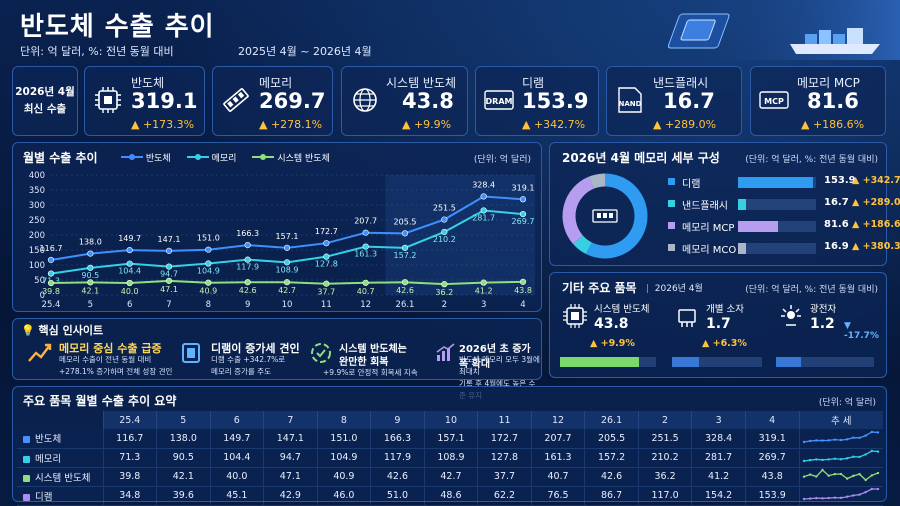 This screenshot has height=506, width=900. I want to click on table-cell: 147.1, so click(290, 439).